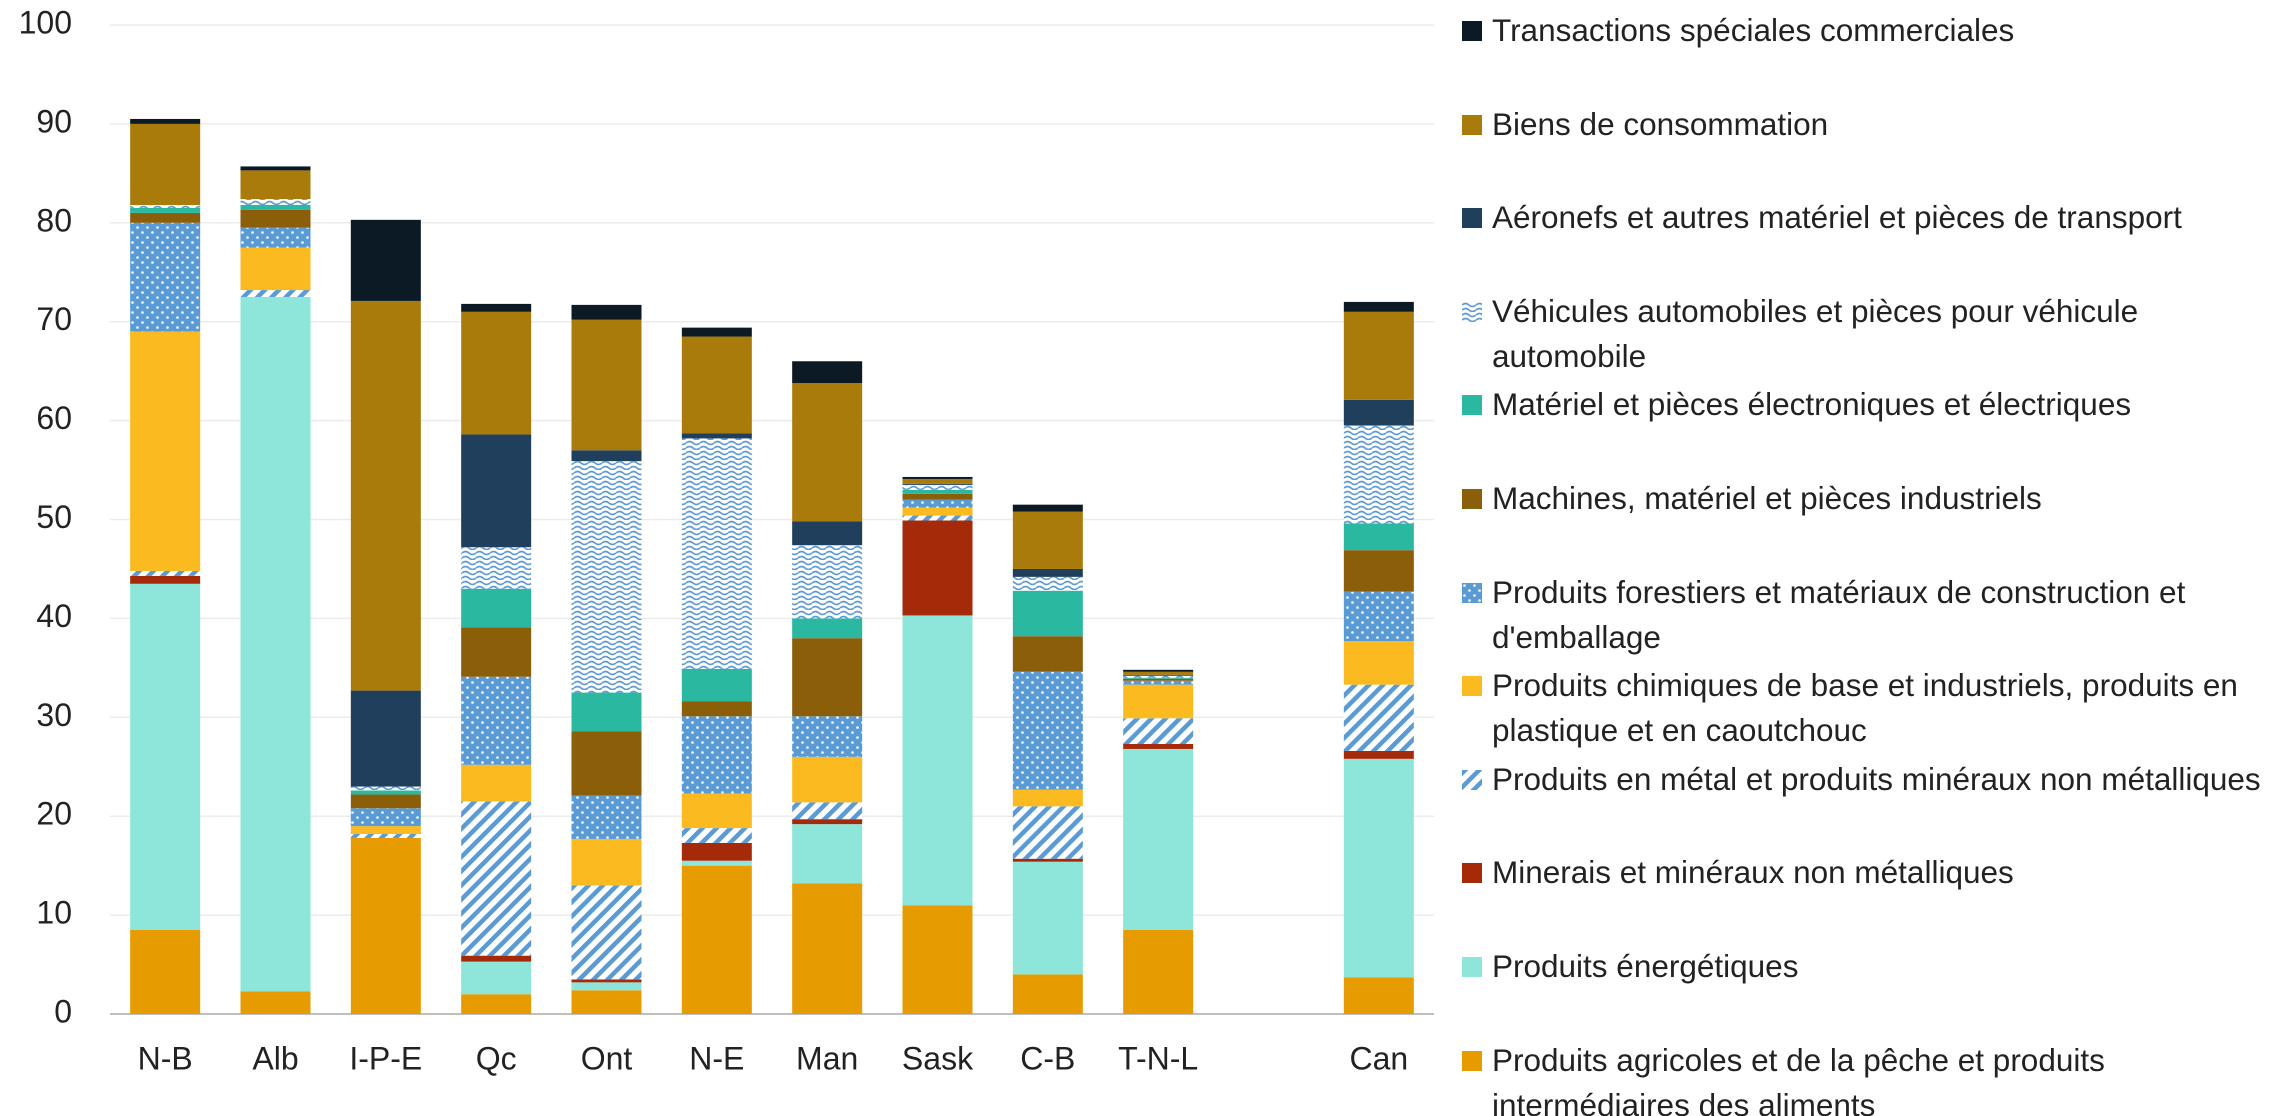 The image size is (2285, 1116). Describe the element at coordinates (63, 1011) in the screenshot. I see `y-tick-label: 0` at that location.